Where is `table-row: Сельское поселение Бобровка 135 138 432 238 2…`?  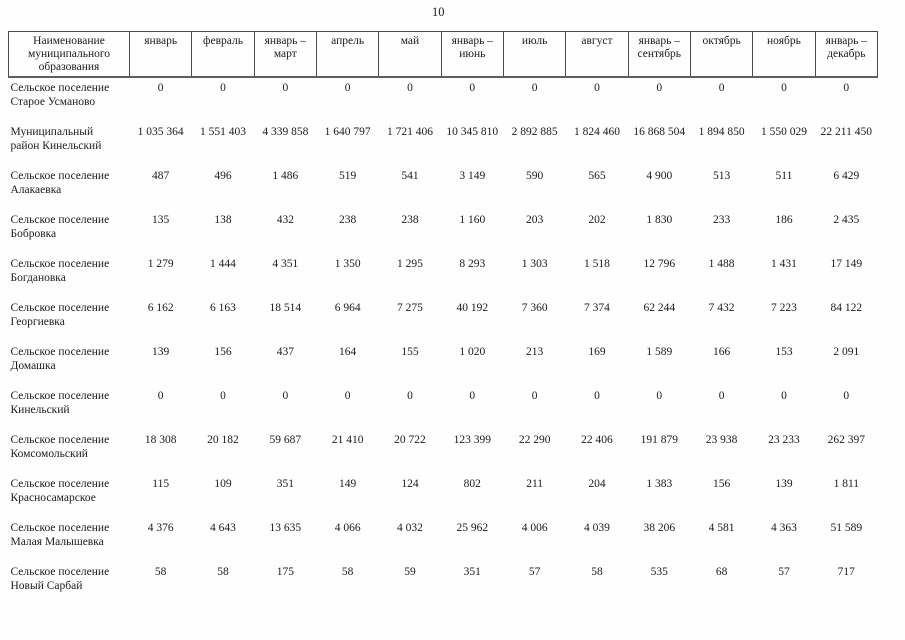
table-row: Сельское поселение Бобровка 135 138 432 238 2… is located at coordinates (443, 232).